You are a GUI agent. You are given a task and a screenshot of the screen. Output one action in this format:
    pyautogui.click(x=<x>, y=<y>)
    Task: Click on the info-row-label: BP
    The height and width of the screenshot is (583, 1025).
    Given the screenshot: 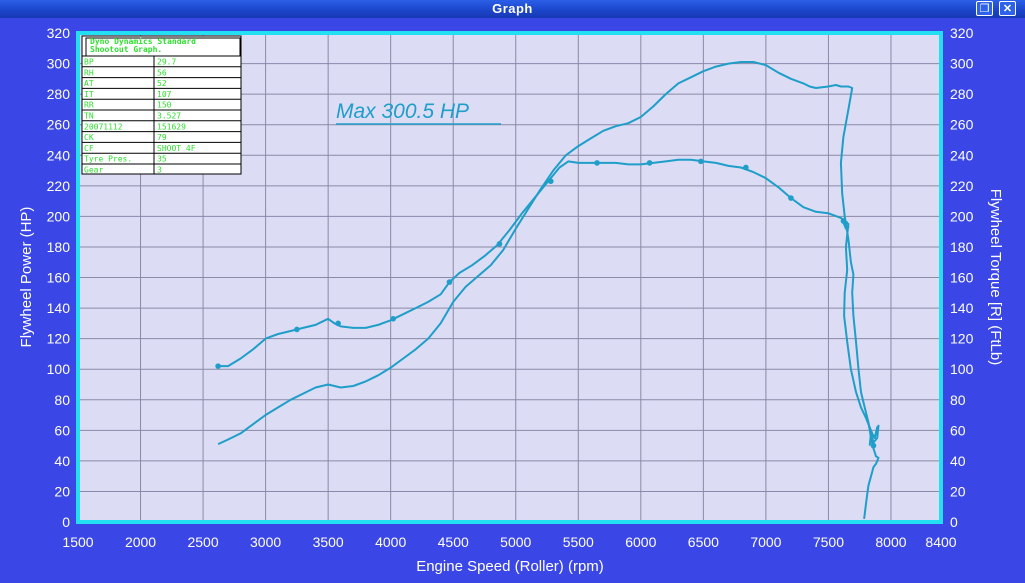 What is the action you would take?
    pyautogui.click(x=89, y=62)
    